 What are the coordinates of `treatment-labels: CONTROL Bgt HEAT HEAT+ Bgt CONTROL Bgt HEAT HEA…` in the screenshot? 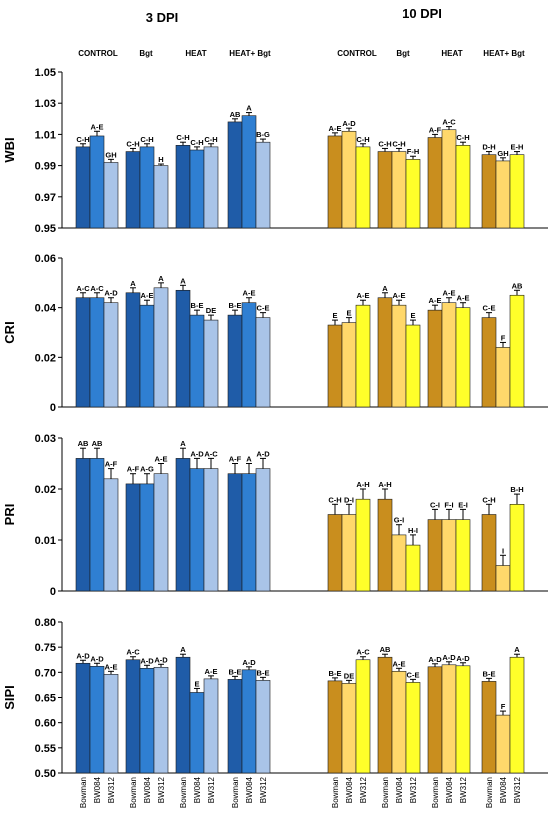 It's located at (301, 53).